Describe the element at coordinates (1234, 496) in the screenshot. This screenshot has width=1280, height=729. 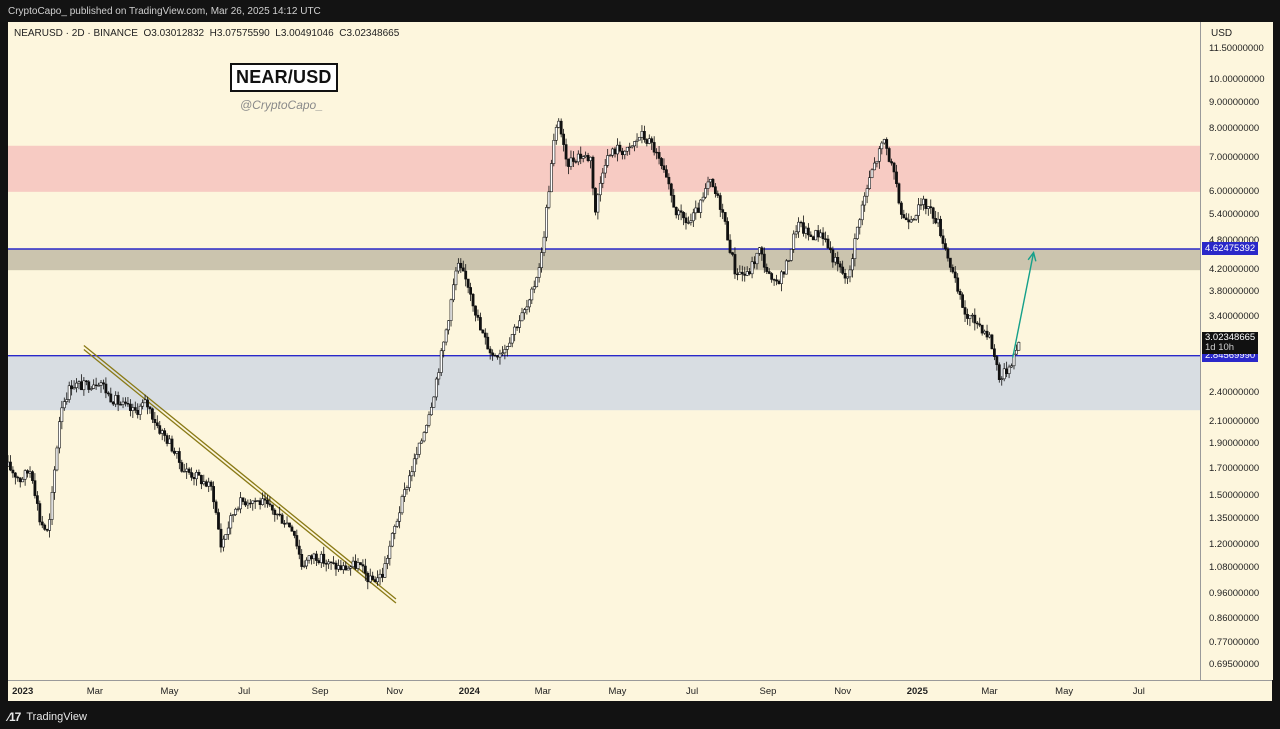
I see `price-tick-label: 1.50000000` at that location.